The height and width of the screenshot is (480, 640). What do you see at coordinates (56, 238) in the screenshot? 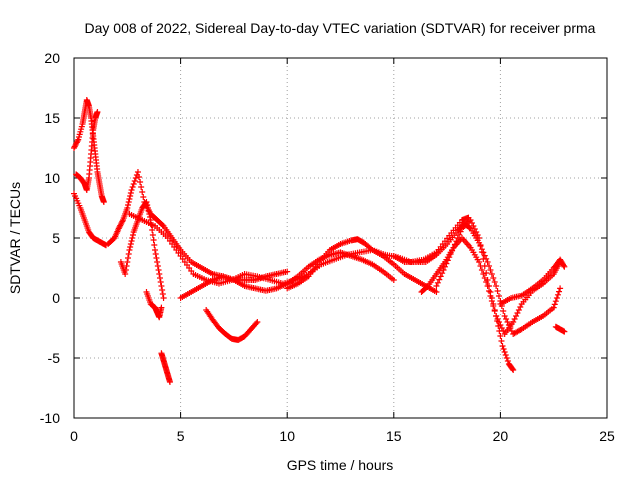
I see `y-tick-label: 5` at bounding box center [56, 238].